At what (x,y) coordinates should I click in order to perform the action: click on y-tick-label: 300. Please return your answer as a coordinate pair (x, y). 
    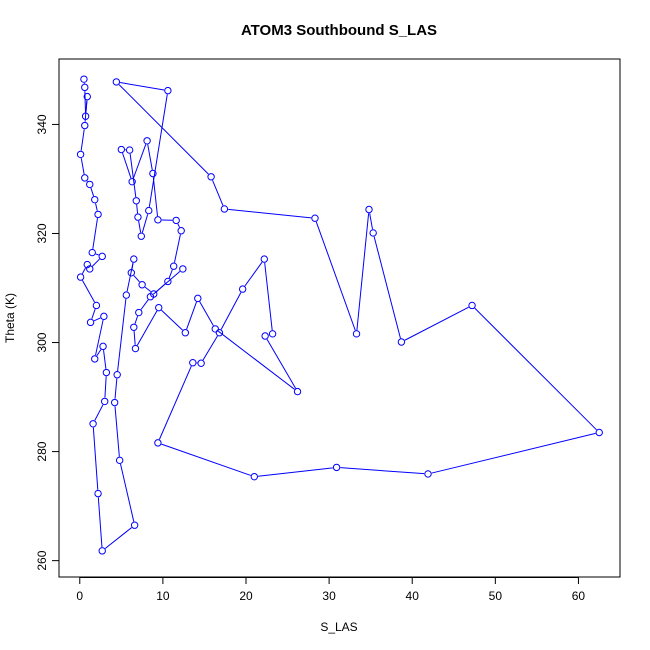
    Looking at the image, I should click on (42, 342).